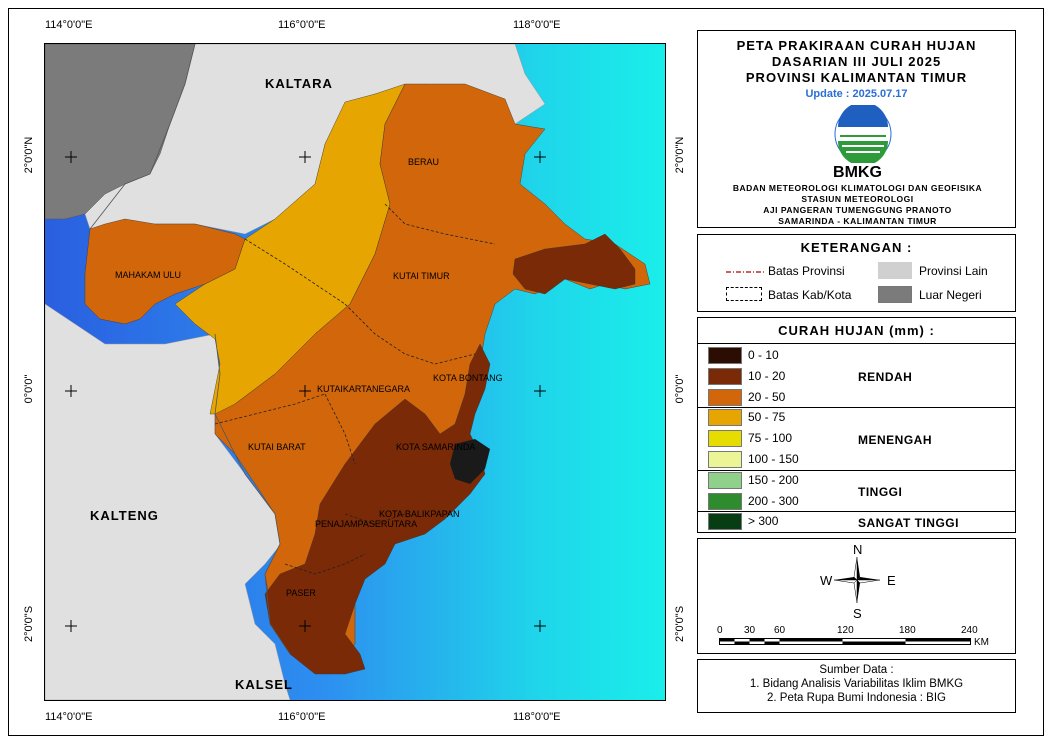 This screenshot has width=1052, height=744. Describe the element at coordinates (744, 294) in the screenshot. I see `batas-kab-symbol` at that location.